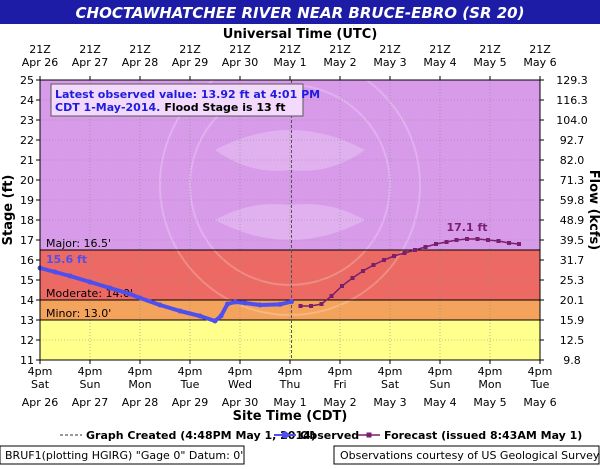 The image size is (600, 469). I want to click on y-right-tick-label: 48.9, so click(572, 220).